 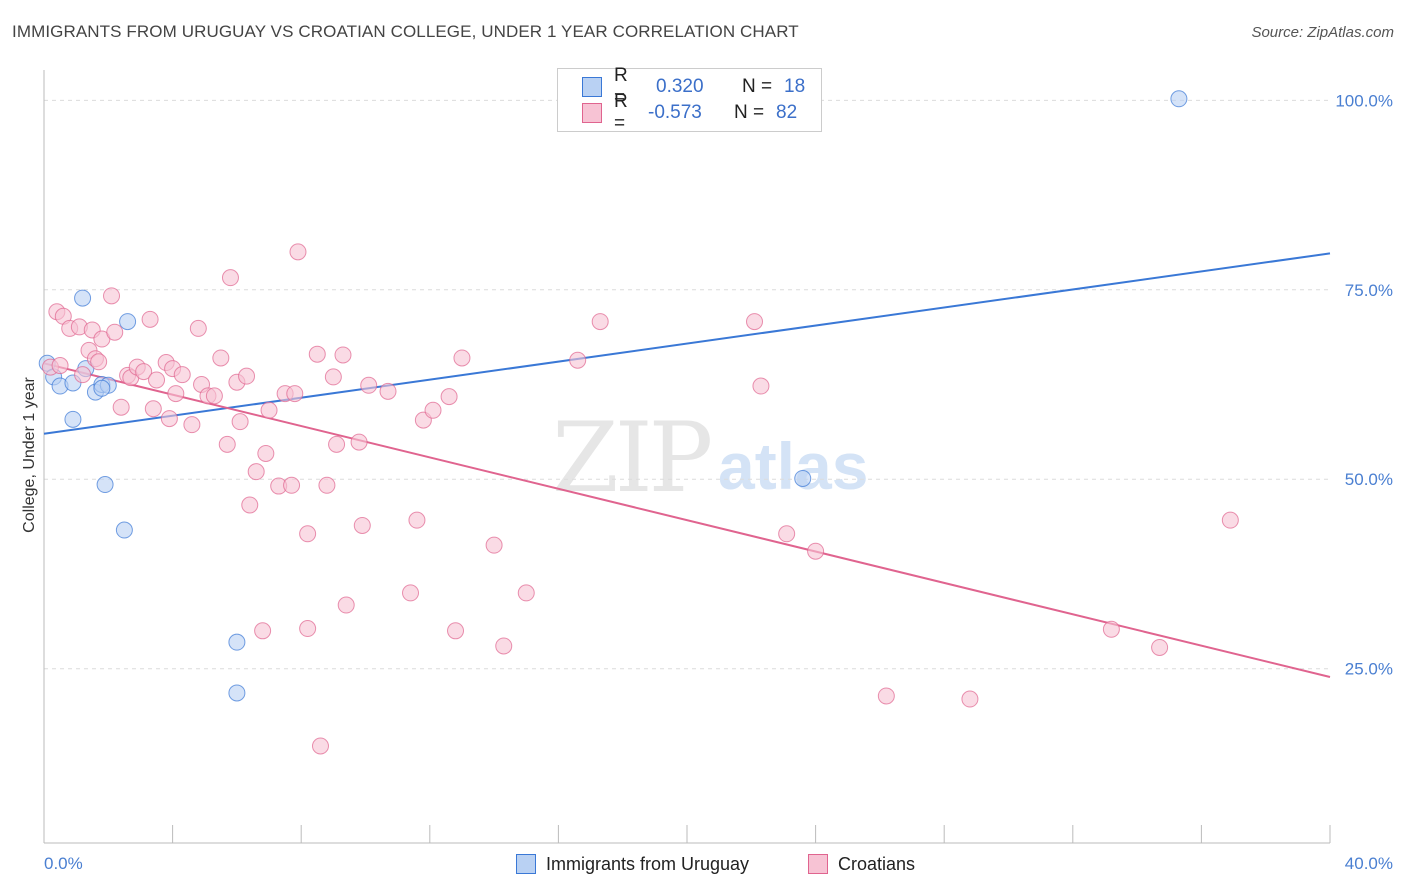 What do you see at coordinates (1369, 669) in the screenshot?
I see `y-tick-label: 25.0%` at bounding box center [1369, 669].